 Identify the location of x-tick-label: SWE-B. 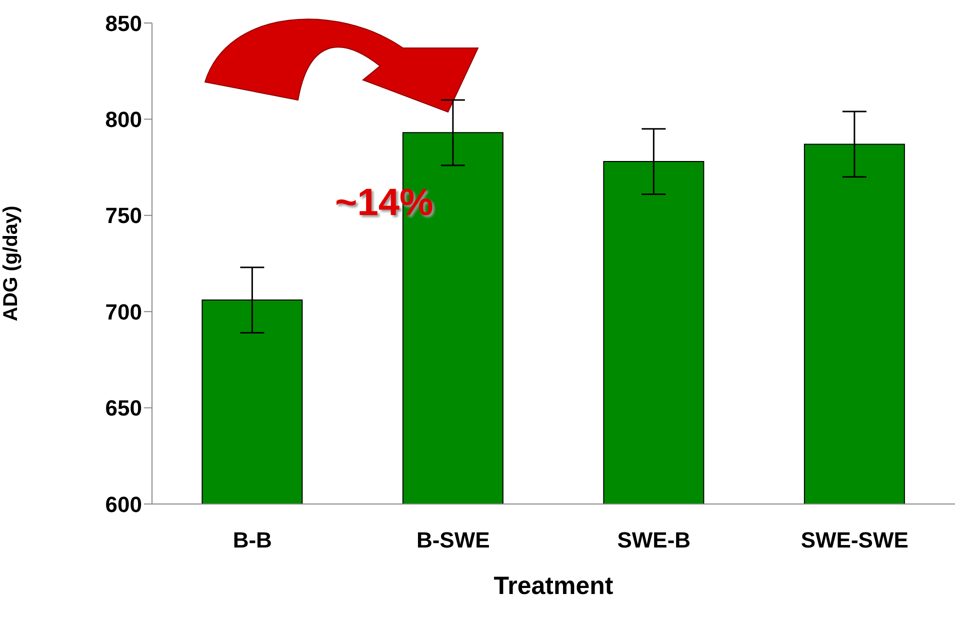
(654, 540).